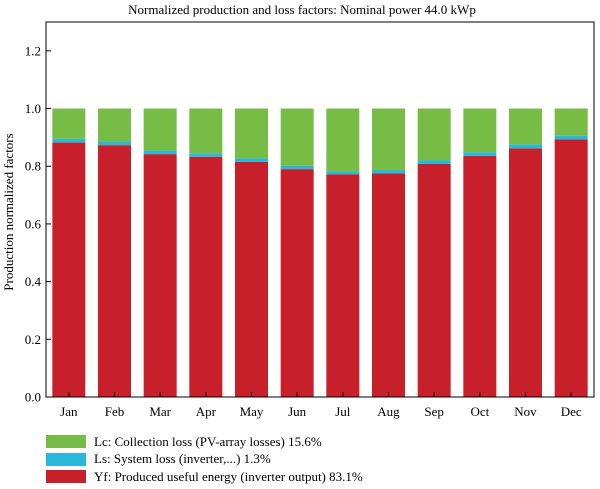 The height and width of the screenshot is (489, 600). I want to click on y-axis-label: Production normalized factors, so click(8, 211).